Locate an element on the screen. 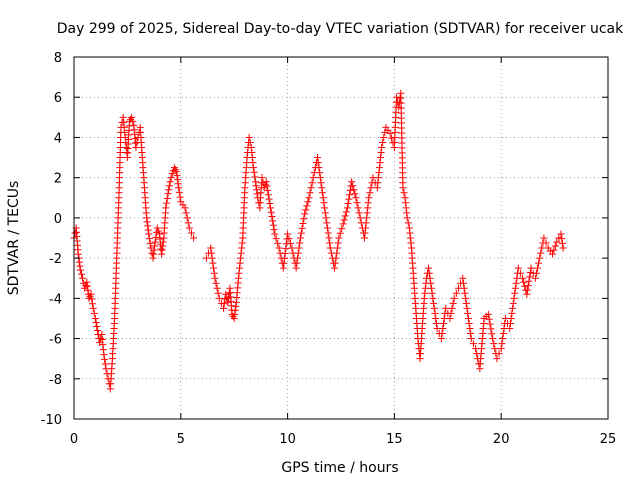 This screenshot has width=640, height=480. x-axis-label: GPS time / hours is located at coordinates (339, 468).